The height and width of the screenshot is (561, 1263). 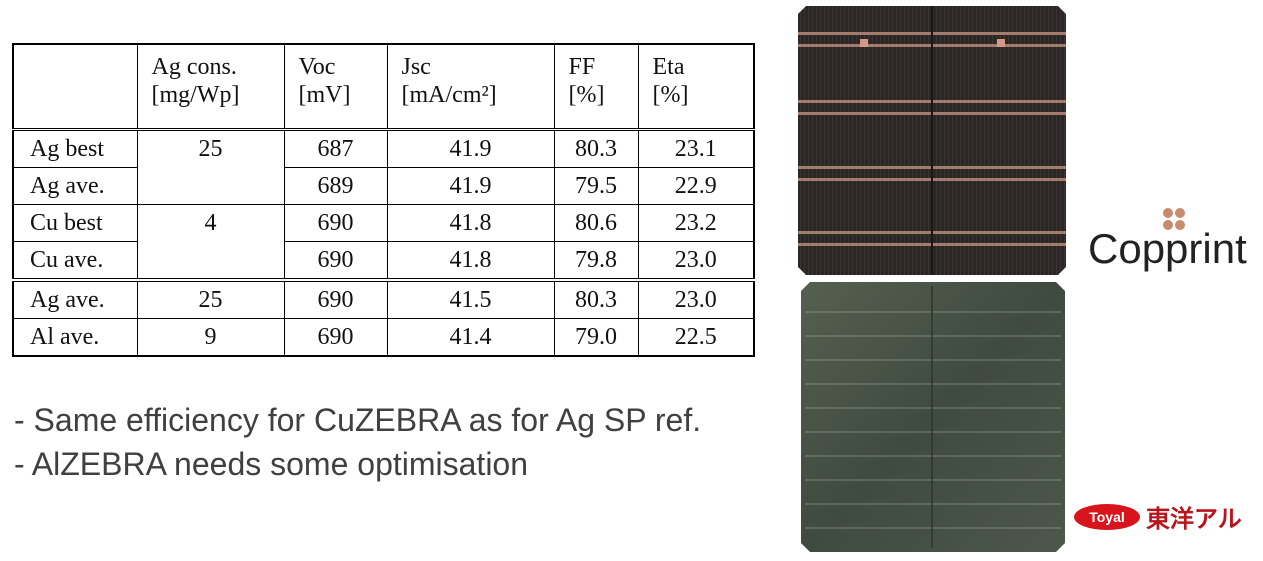 I want to click on header-cell: Jsc [mA/cm²], so click(x=470, y=87).